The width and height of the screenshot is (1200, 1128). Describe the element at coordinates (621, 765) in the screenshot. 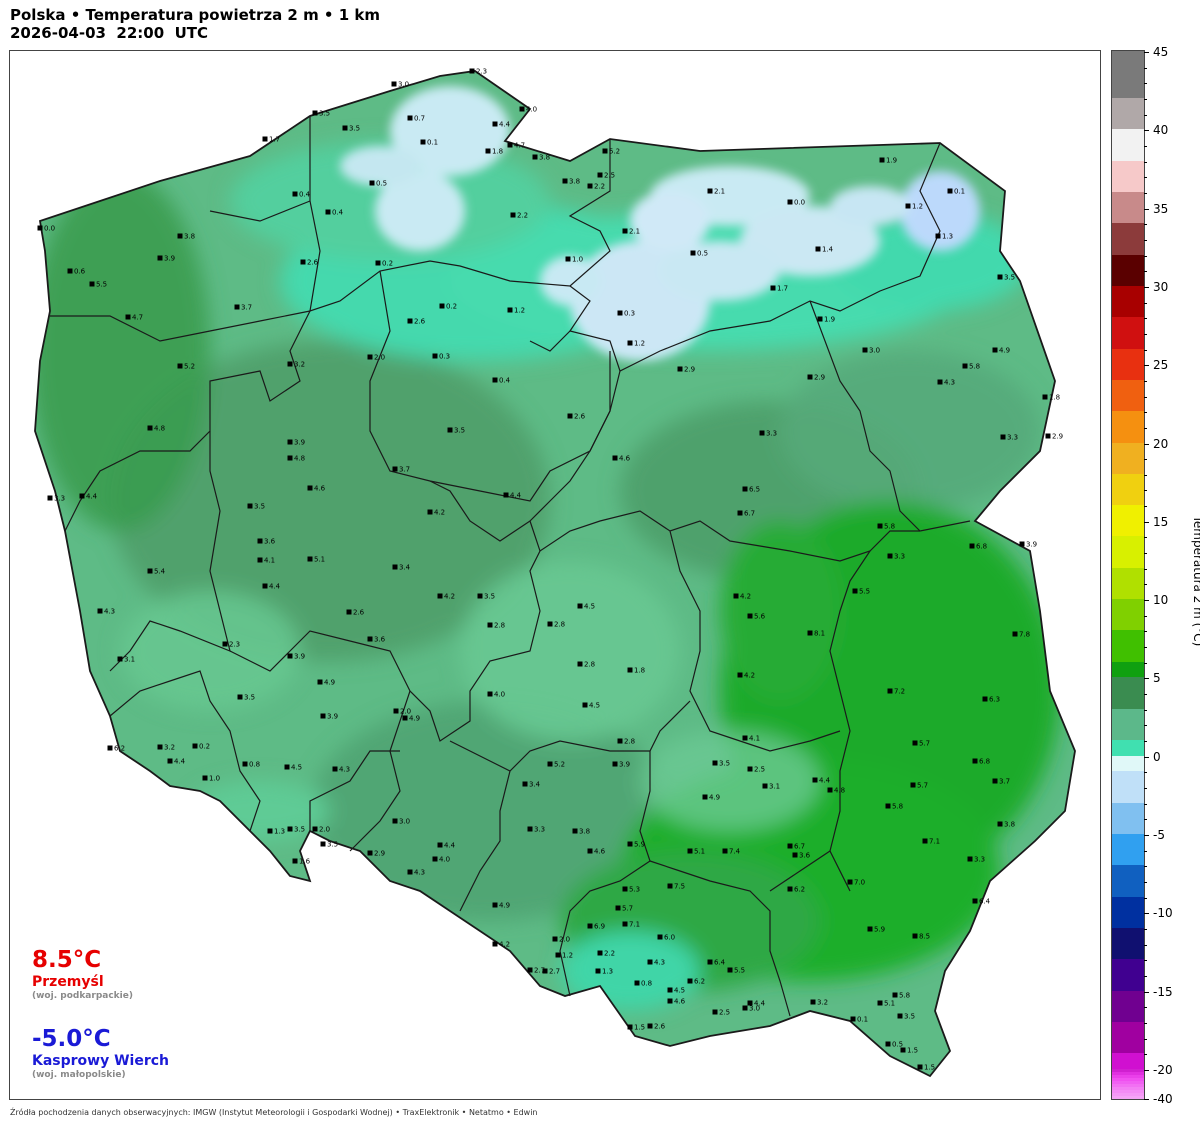

I see `station-marker: 3.9` at that location.